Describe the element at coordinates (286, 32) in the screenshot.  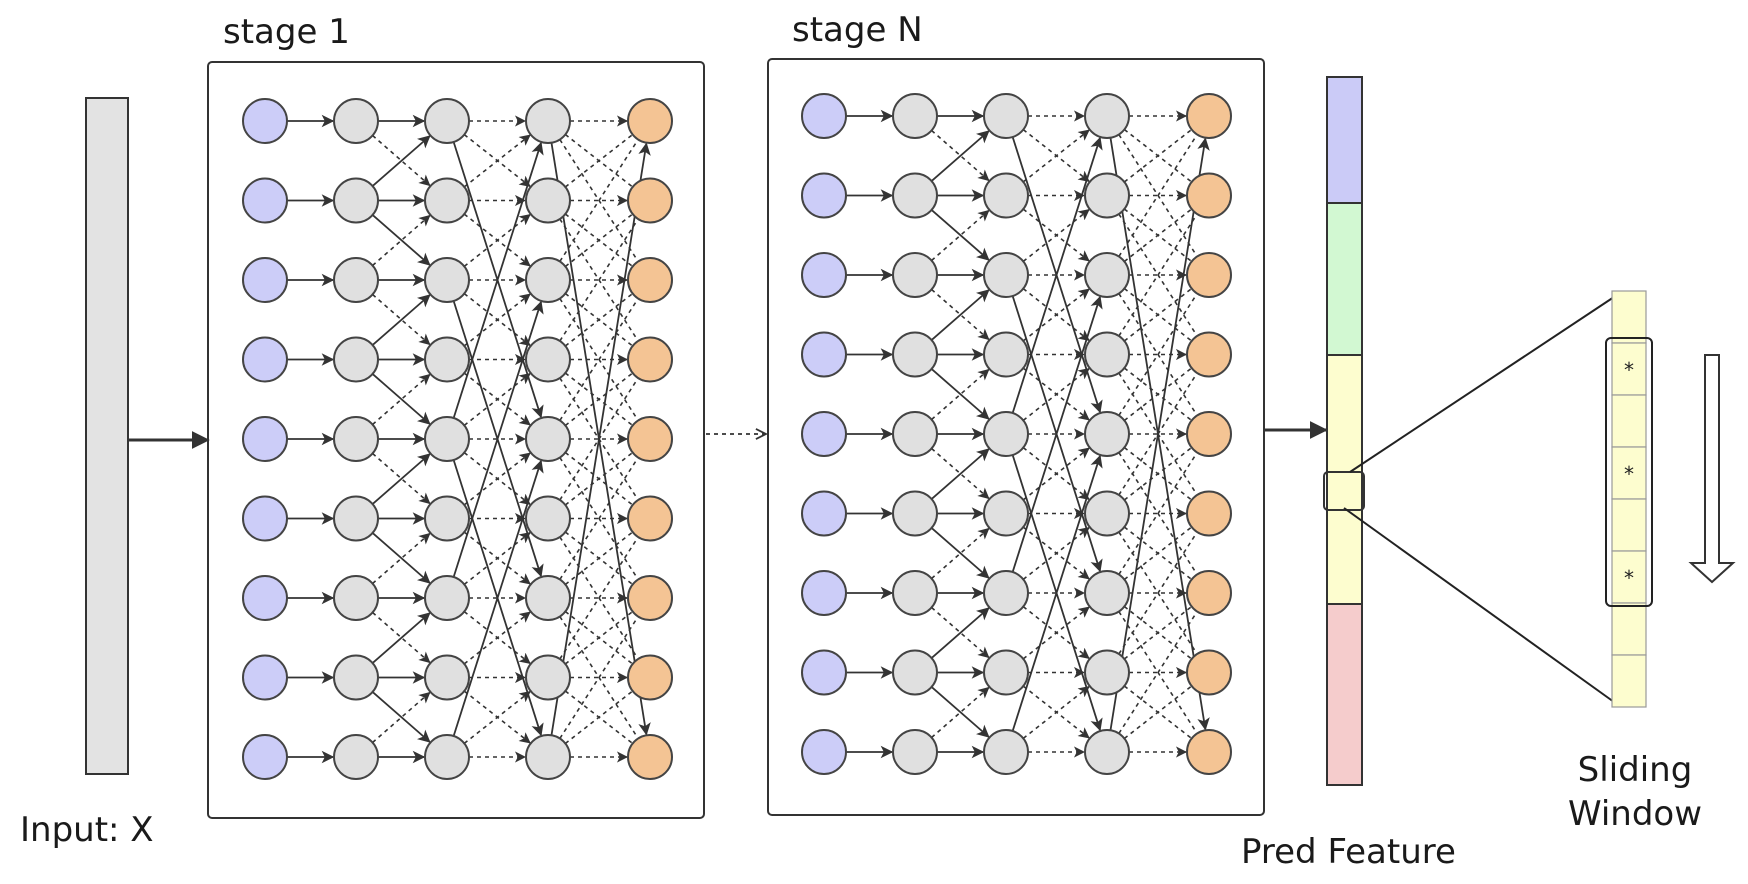
I see `stage-1-label: stage 1` at that location.